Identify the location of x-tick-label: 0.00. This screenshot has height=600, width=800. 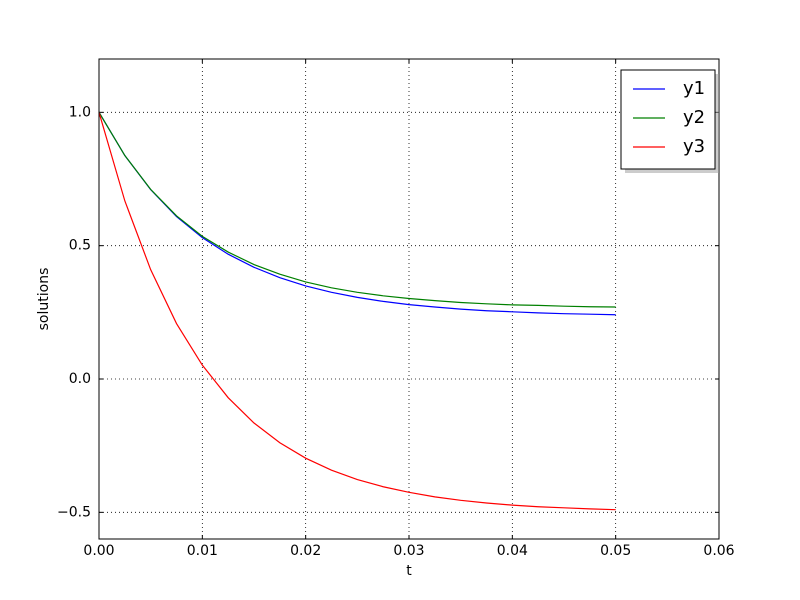
(98, 551).